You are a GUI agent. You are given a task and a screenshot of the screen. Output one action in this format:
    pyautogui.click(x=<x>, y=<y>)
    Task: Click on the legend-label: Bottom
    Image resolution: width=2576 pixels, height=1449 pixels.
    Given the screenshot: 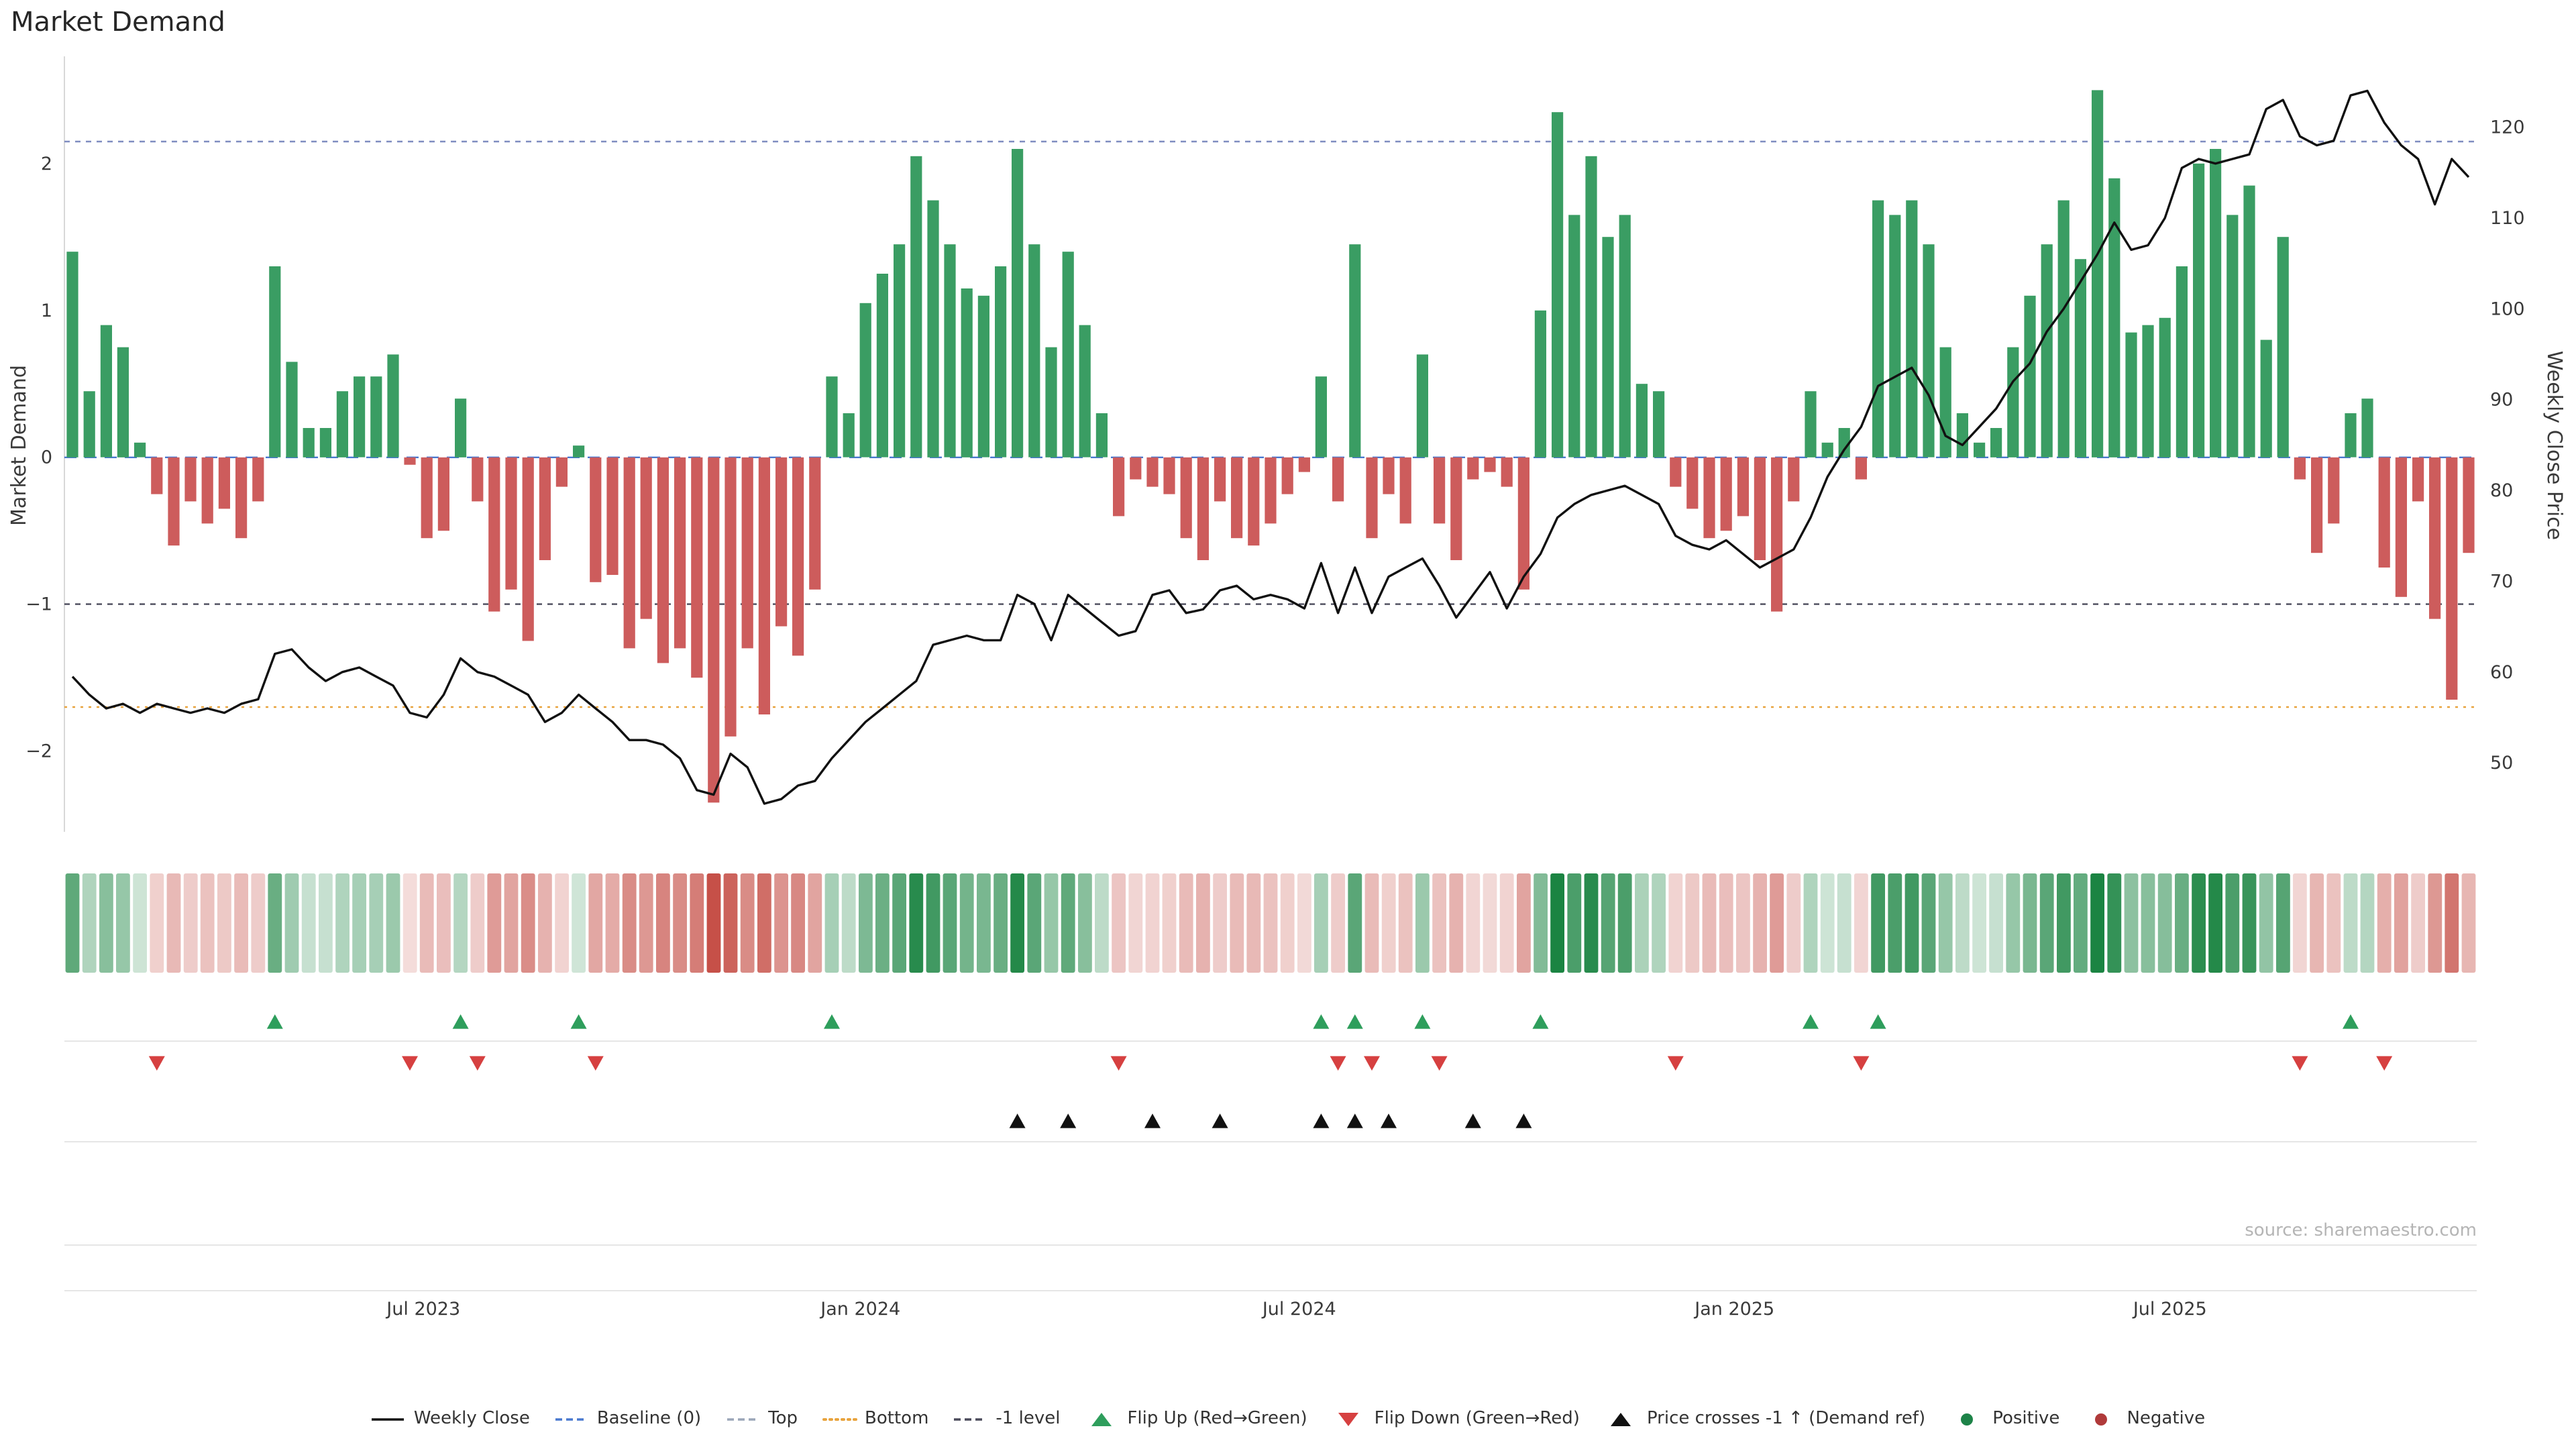 What is the action you would take?
    pyautogui.click(x=897, y=1419)
    